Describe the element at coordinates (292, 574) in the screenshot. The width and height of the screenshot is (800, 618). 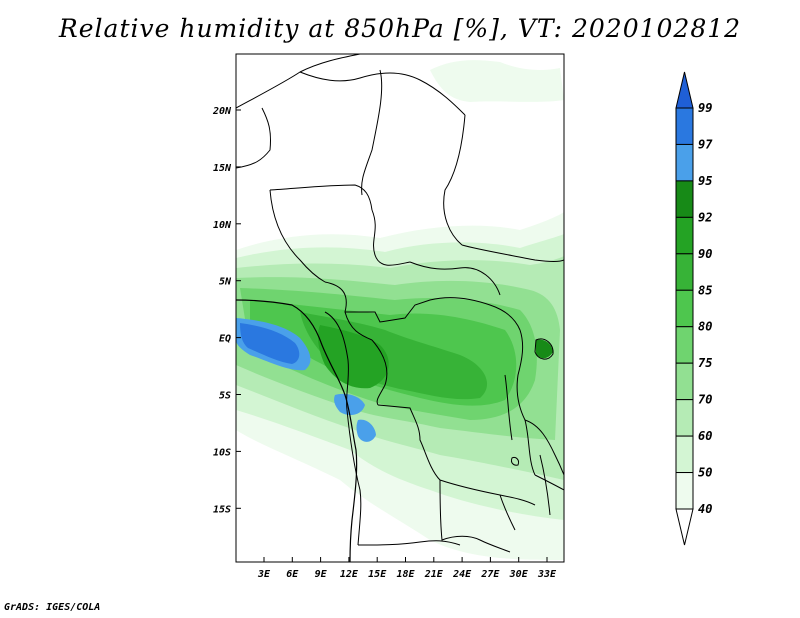
I see `lon-label: 6E` at that location.